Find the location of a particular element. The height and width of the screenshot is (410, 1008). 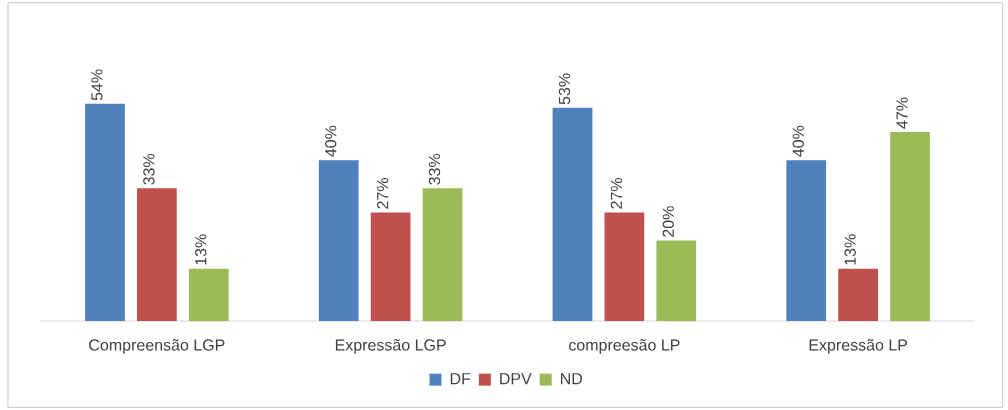

x-tick-label: Expressão LP is located at coordinates (858, 346).